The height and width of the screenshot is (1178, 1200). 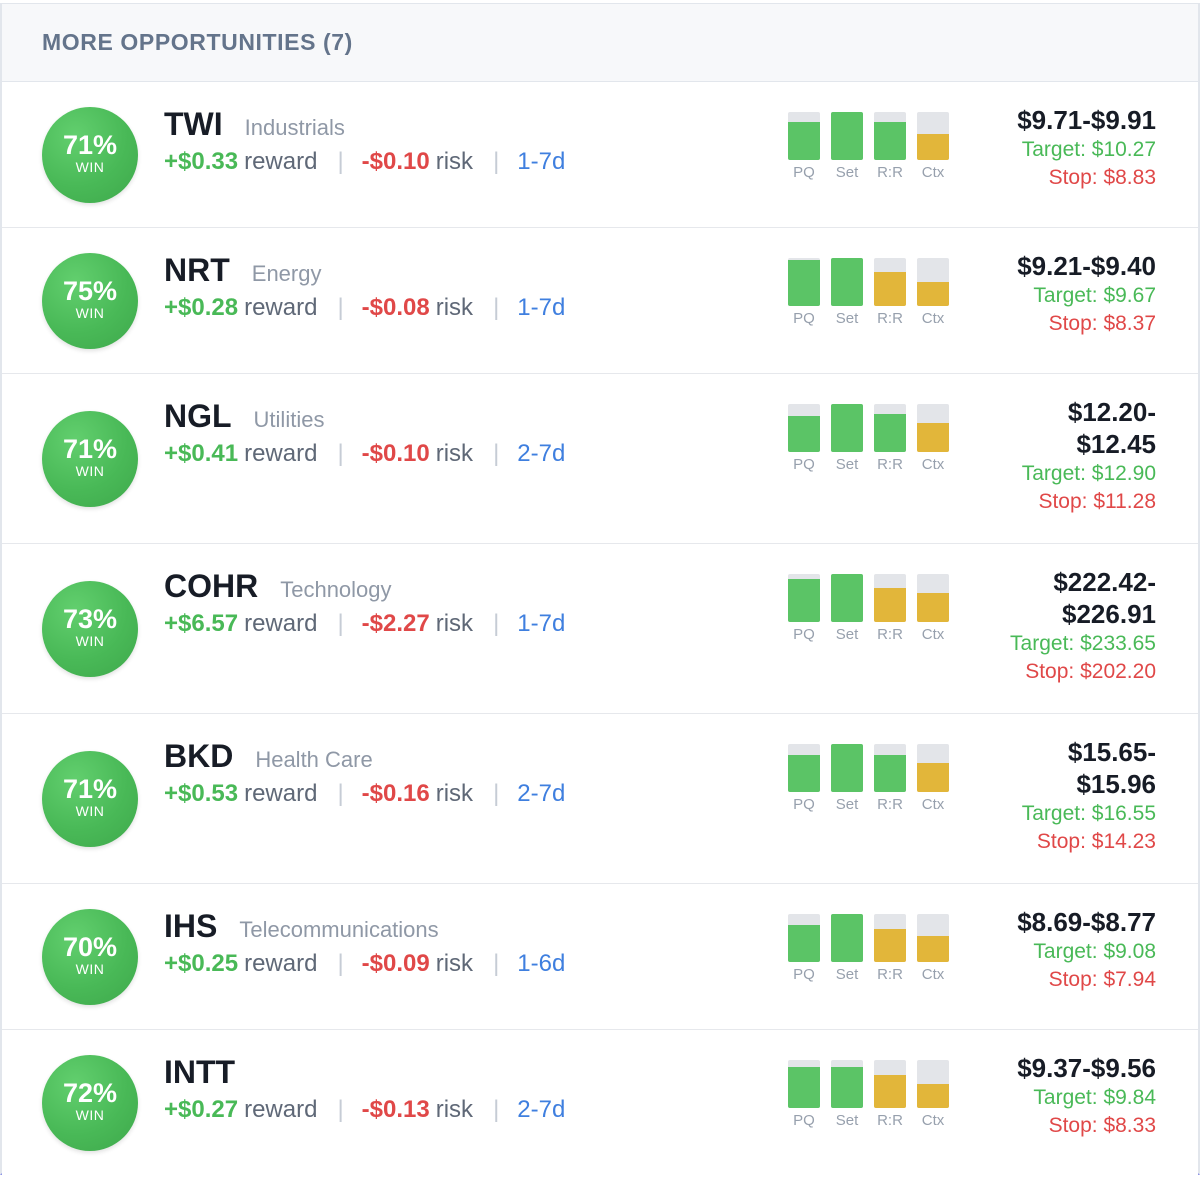 What do you see at coordinates (1086, 294) in the screenshot?
I see `price-block: $9.21-$9.40 Target: $9.67 Stop: $8.37` at bounding box center [1086, 294].